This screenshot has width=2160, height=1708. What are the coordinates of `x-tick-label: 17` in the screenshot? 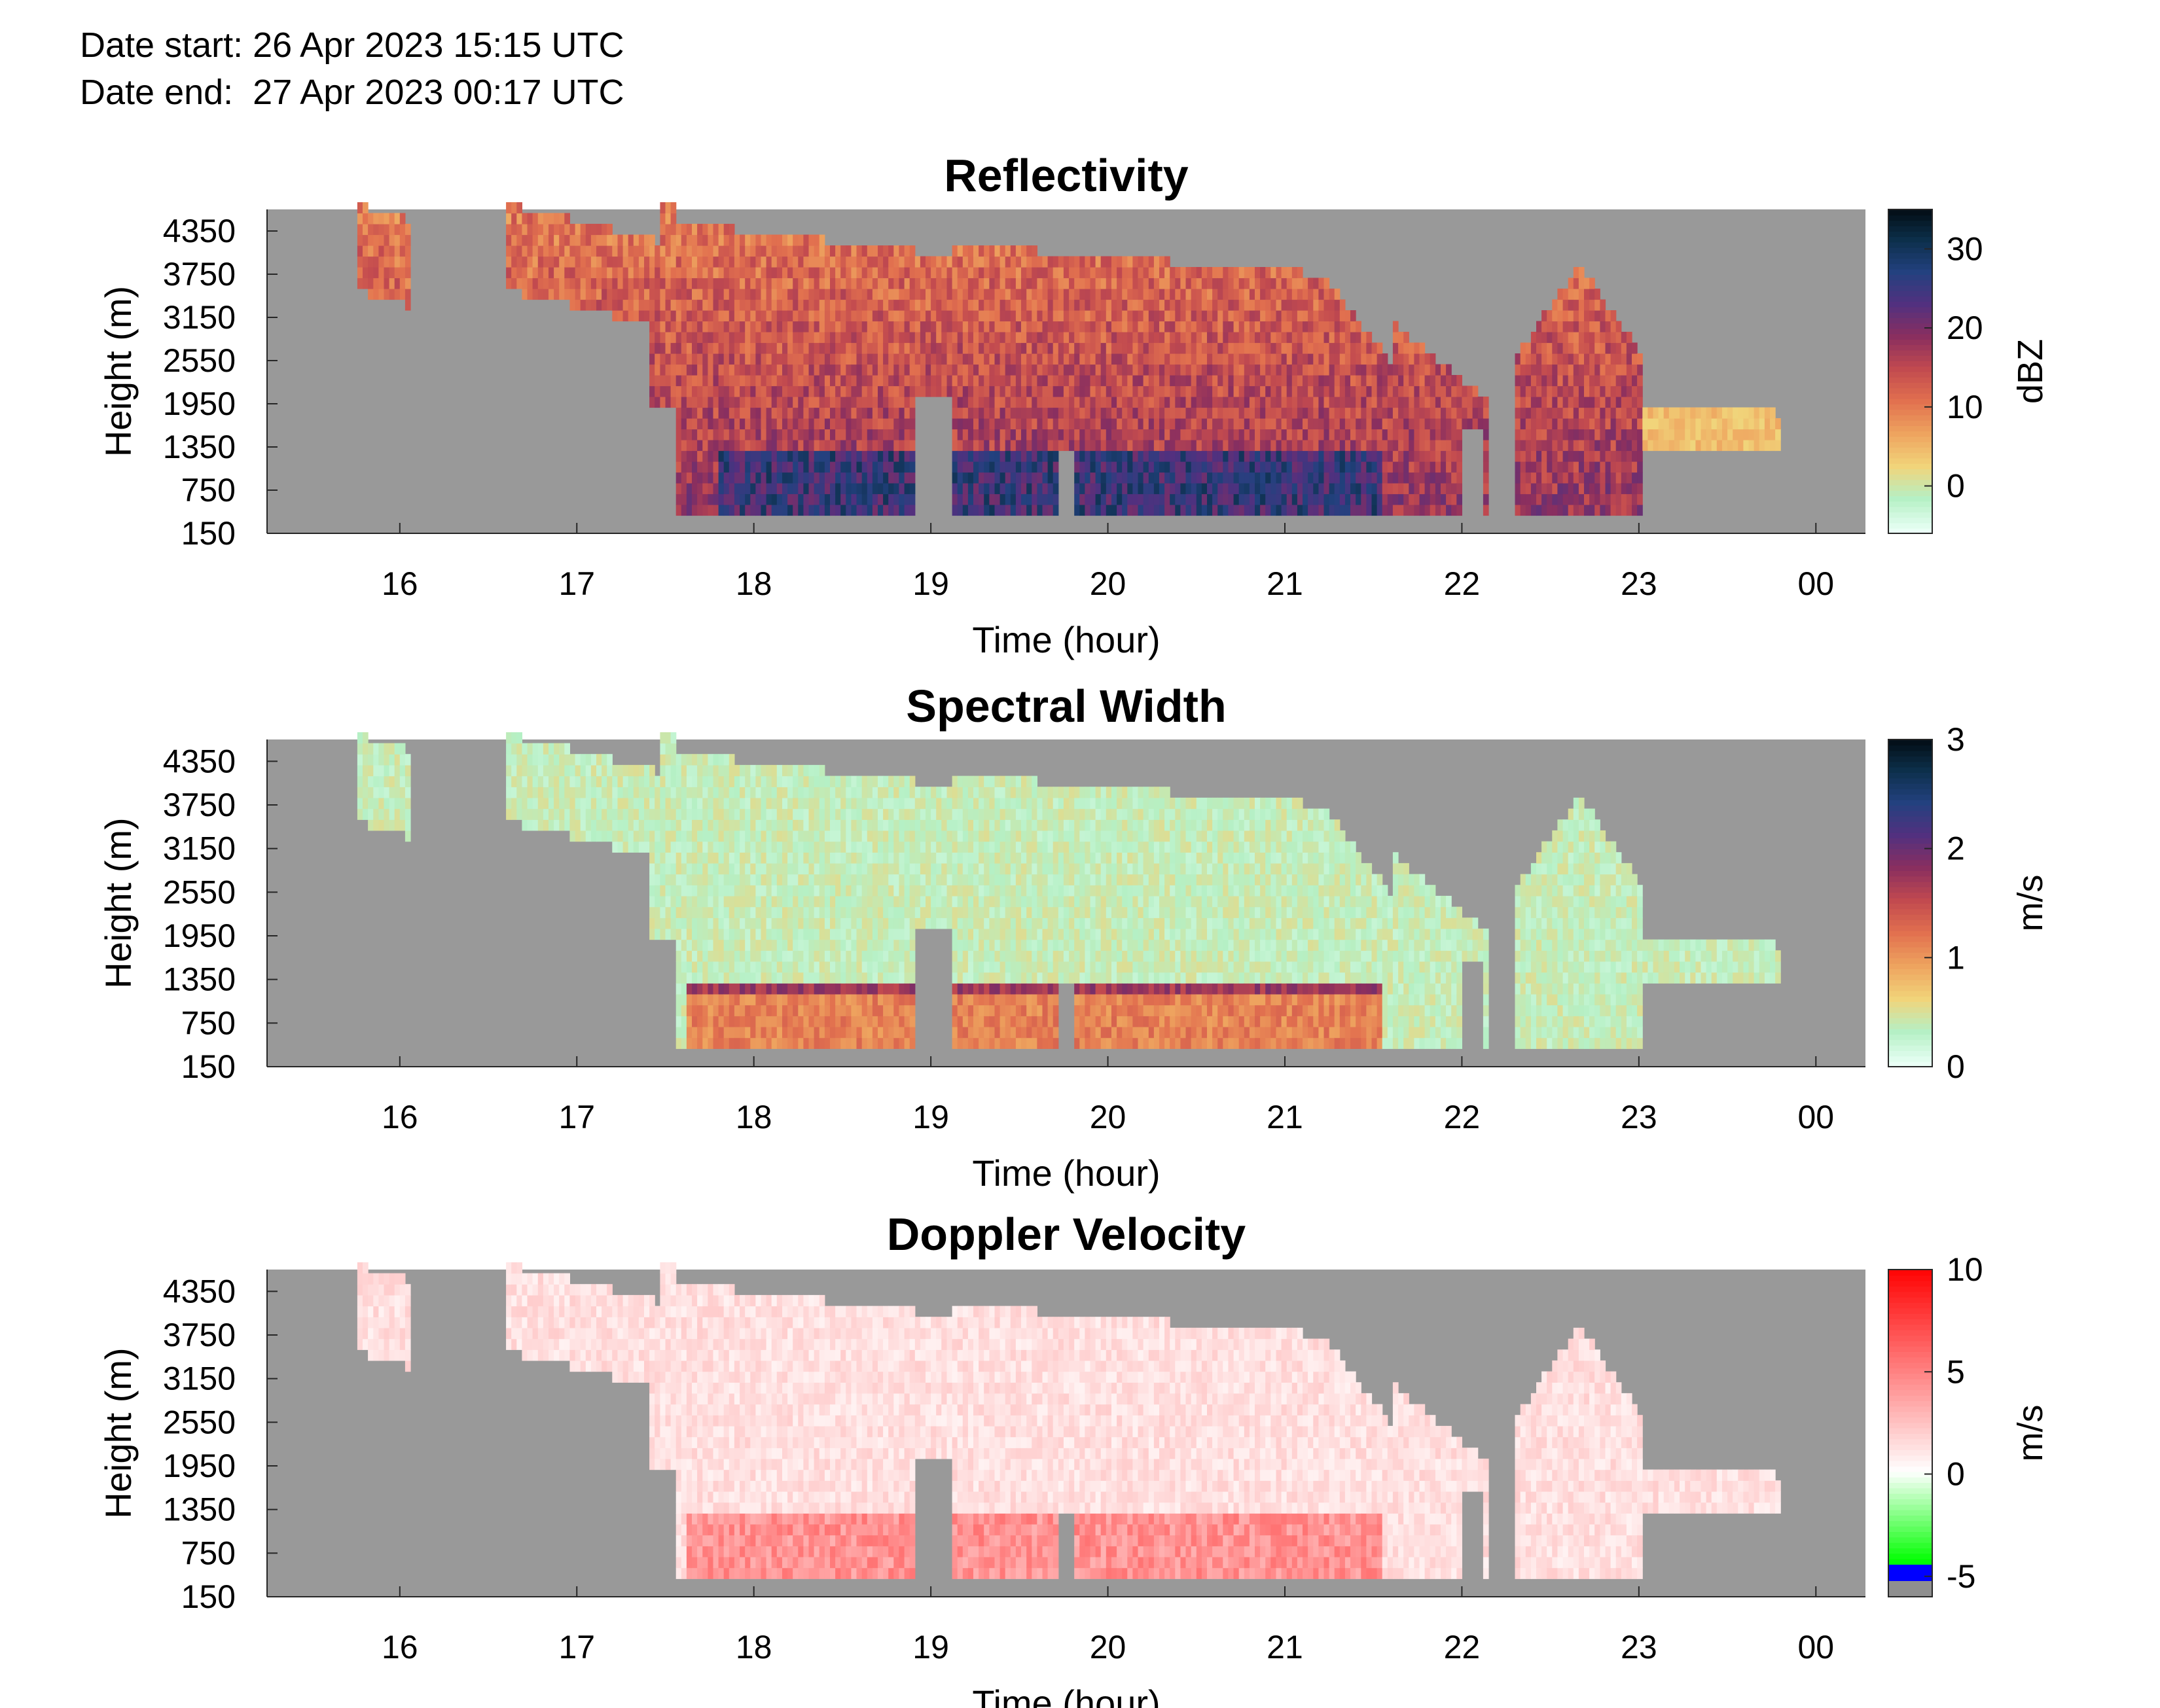 It's located at (576, 583).